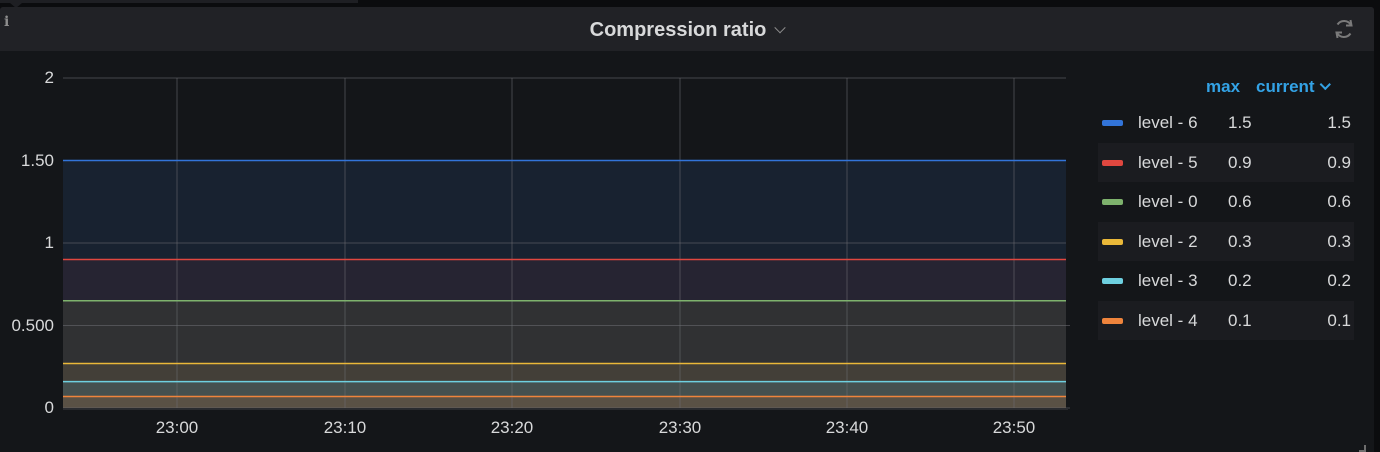  I want to click on series-max-value: 1.5, so click(1240, 122).